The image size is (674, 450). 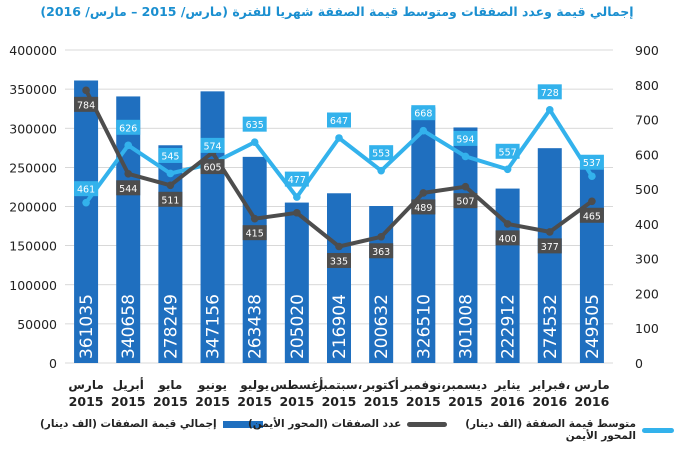 I want to click on category-month-label: يناير, so click(x=507, y=385).